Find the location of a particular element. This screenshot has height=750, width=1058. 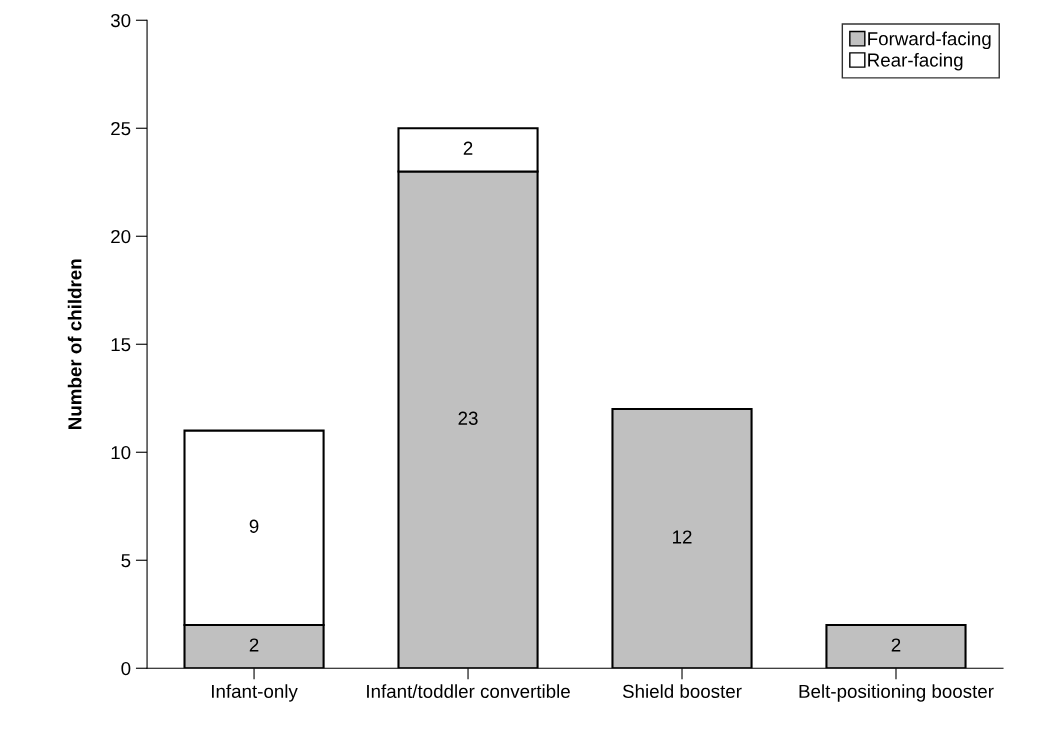

legend-label: Rear-facing is located at coordinates (915, 61).